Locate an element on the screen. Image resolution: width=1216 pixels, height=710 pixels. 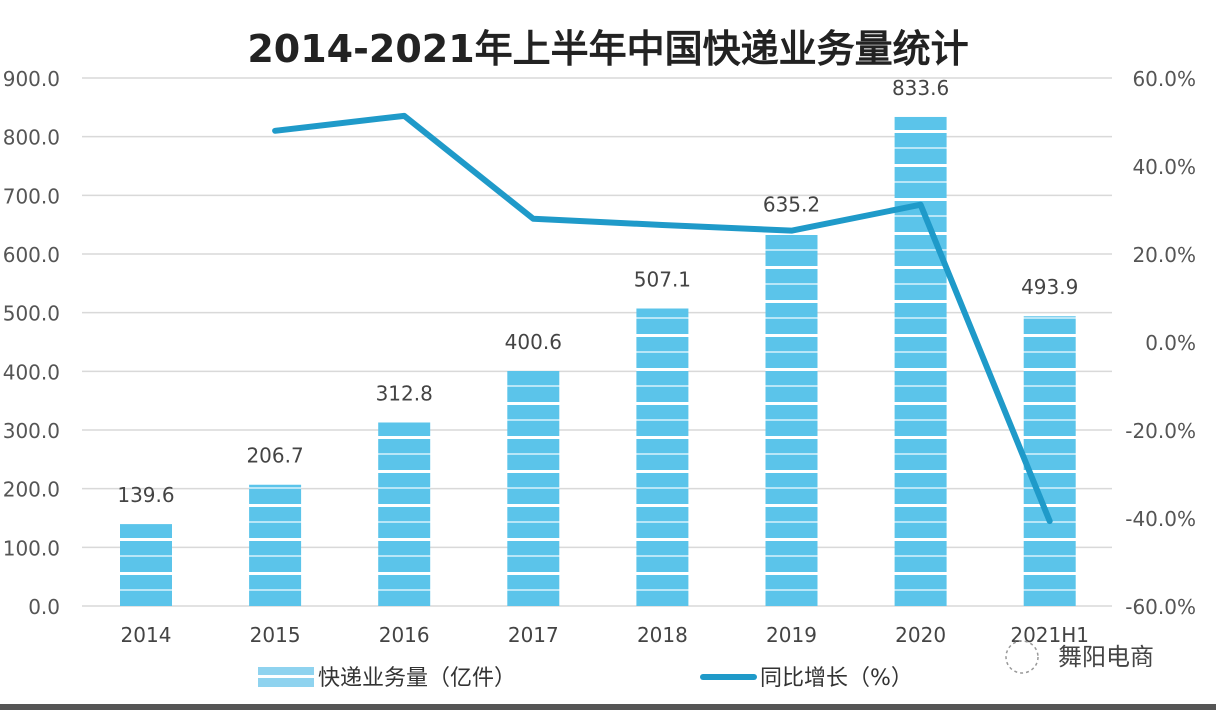
x-tick-label: 2016 is located at coordinates (404, 635).